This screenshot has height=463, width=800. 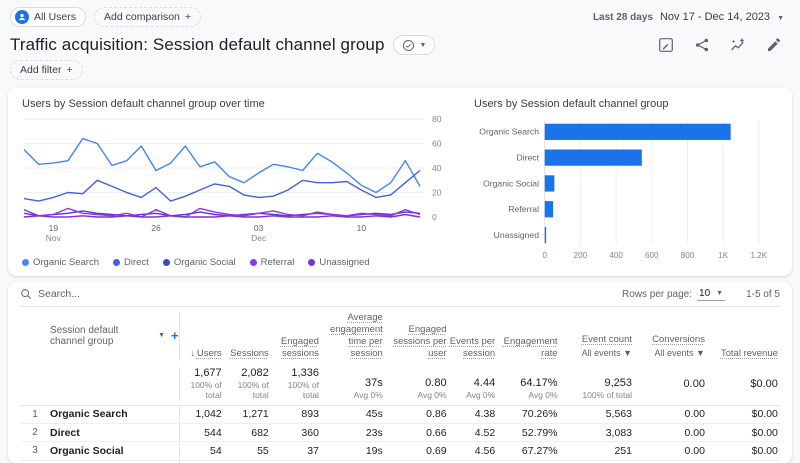 I want to click on plus-icon: +, so click(x=69, y=70).